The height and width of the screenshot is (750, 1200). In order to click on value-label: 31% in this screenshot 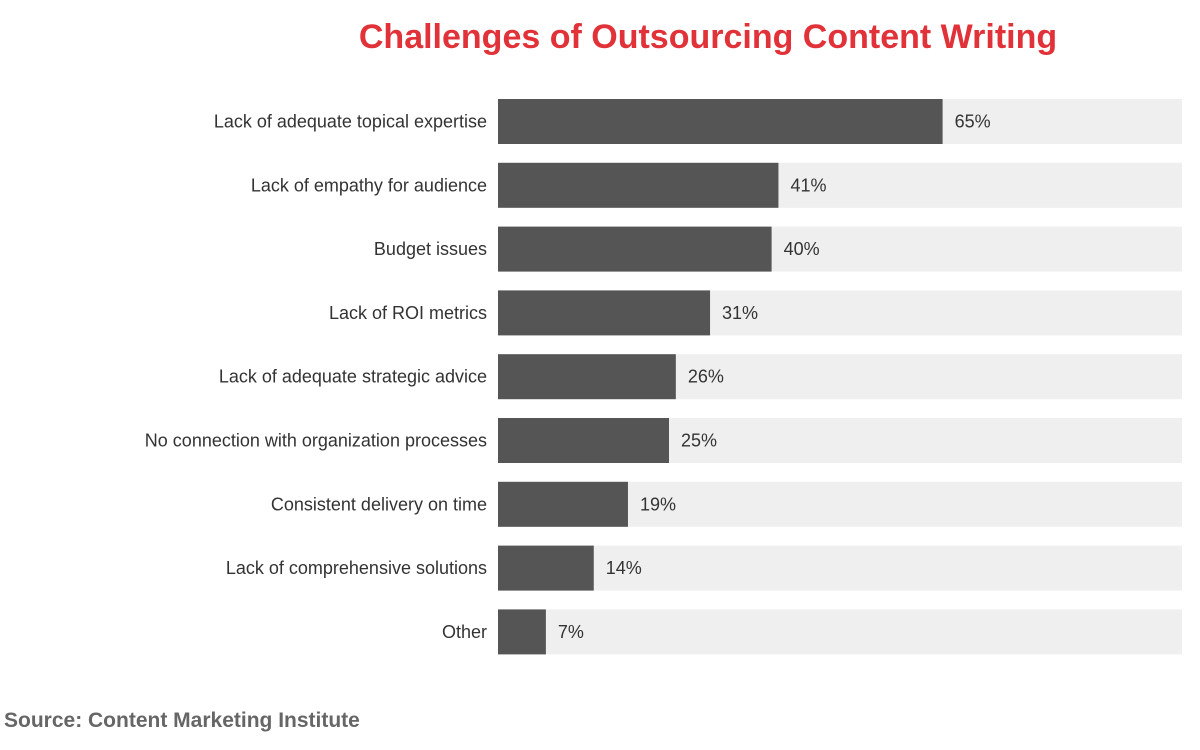, I will do `click(740, 313)`.